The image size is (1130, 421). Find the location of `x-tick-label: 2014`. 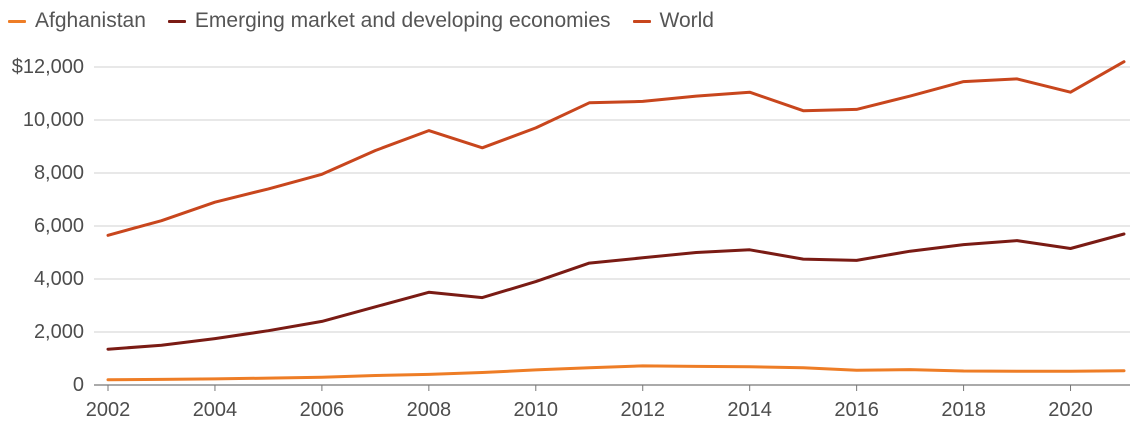

x-tick-label: 2014 is located at coordinates (749, 410).